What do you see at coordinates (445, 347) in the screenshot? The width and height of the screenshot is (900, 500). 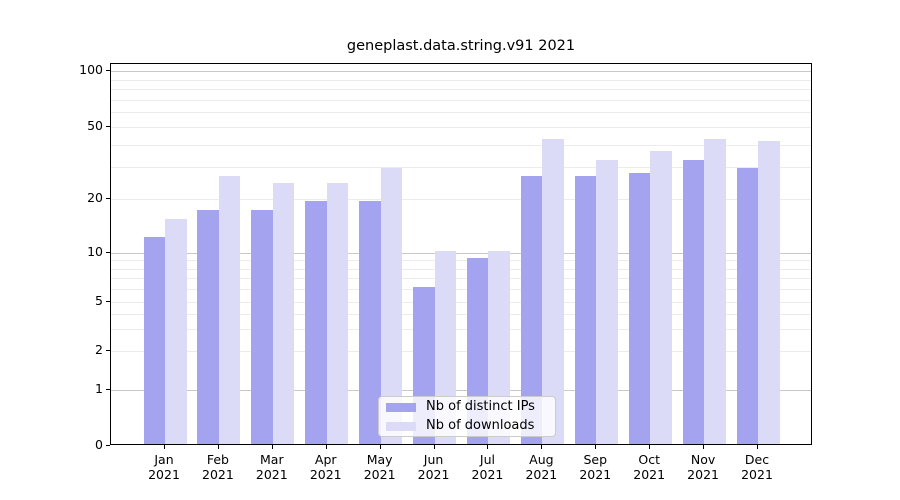 I see `bar-nb-of-downloads-jun` at bounding box center [445, 347].